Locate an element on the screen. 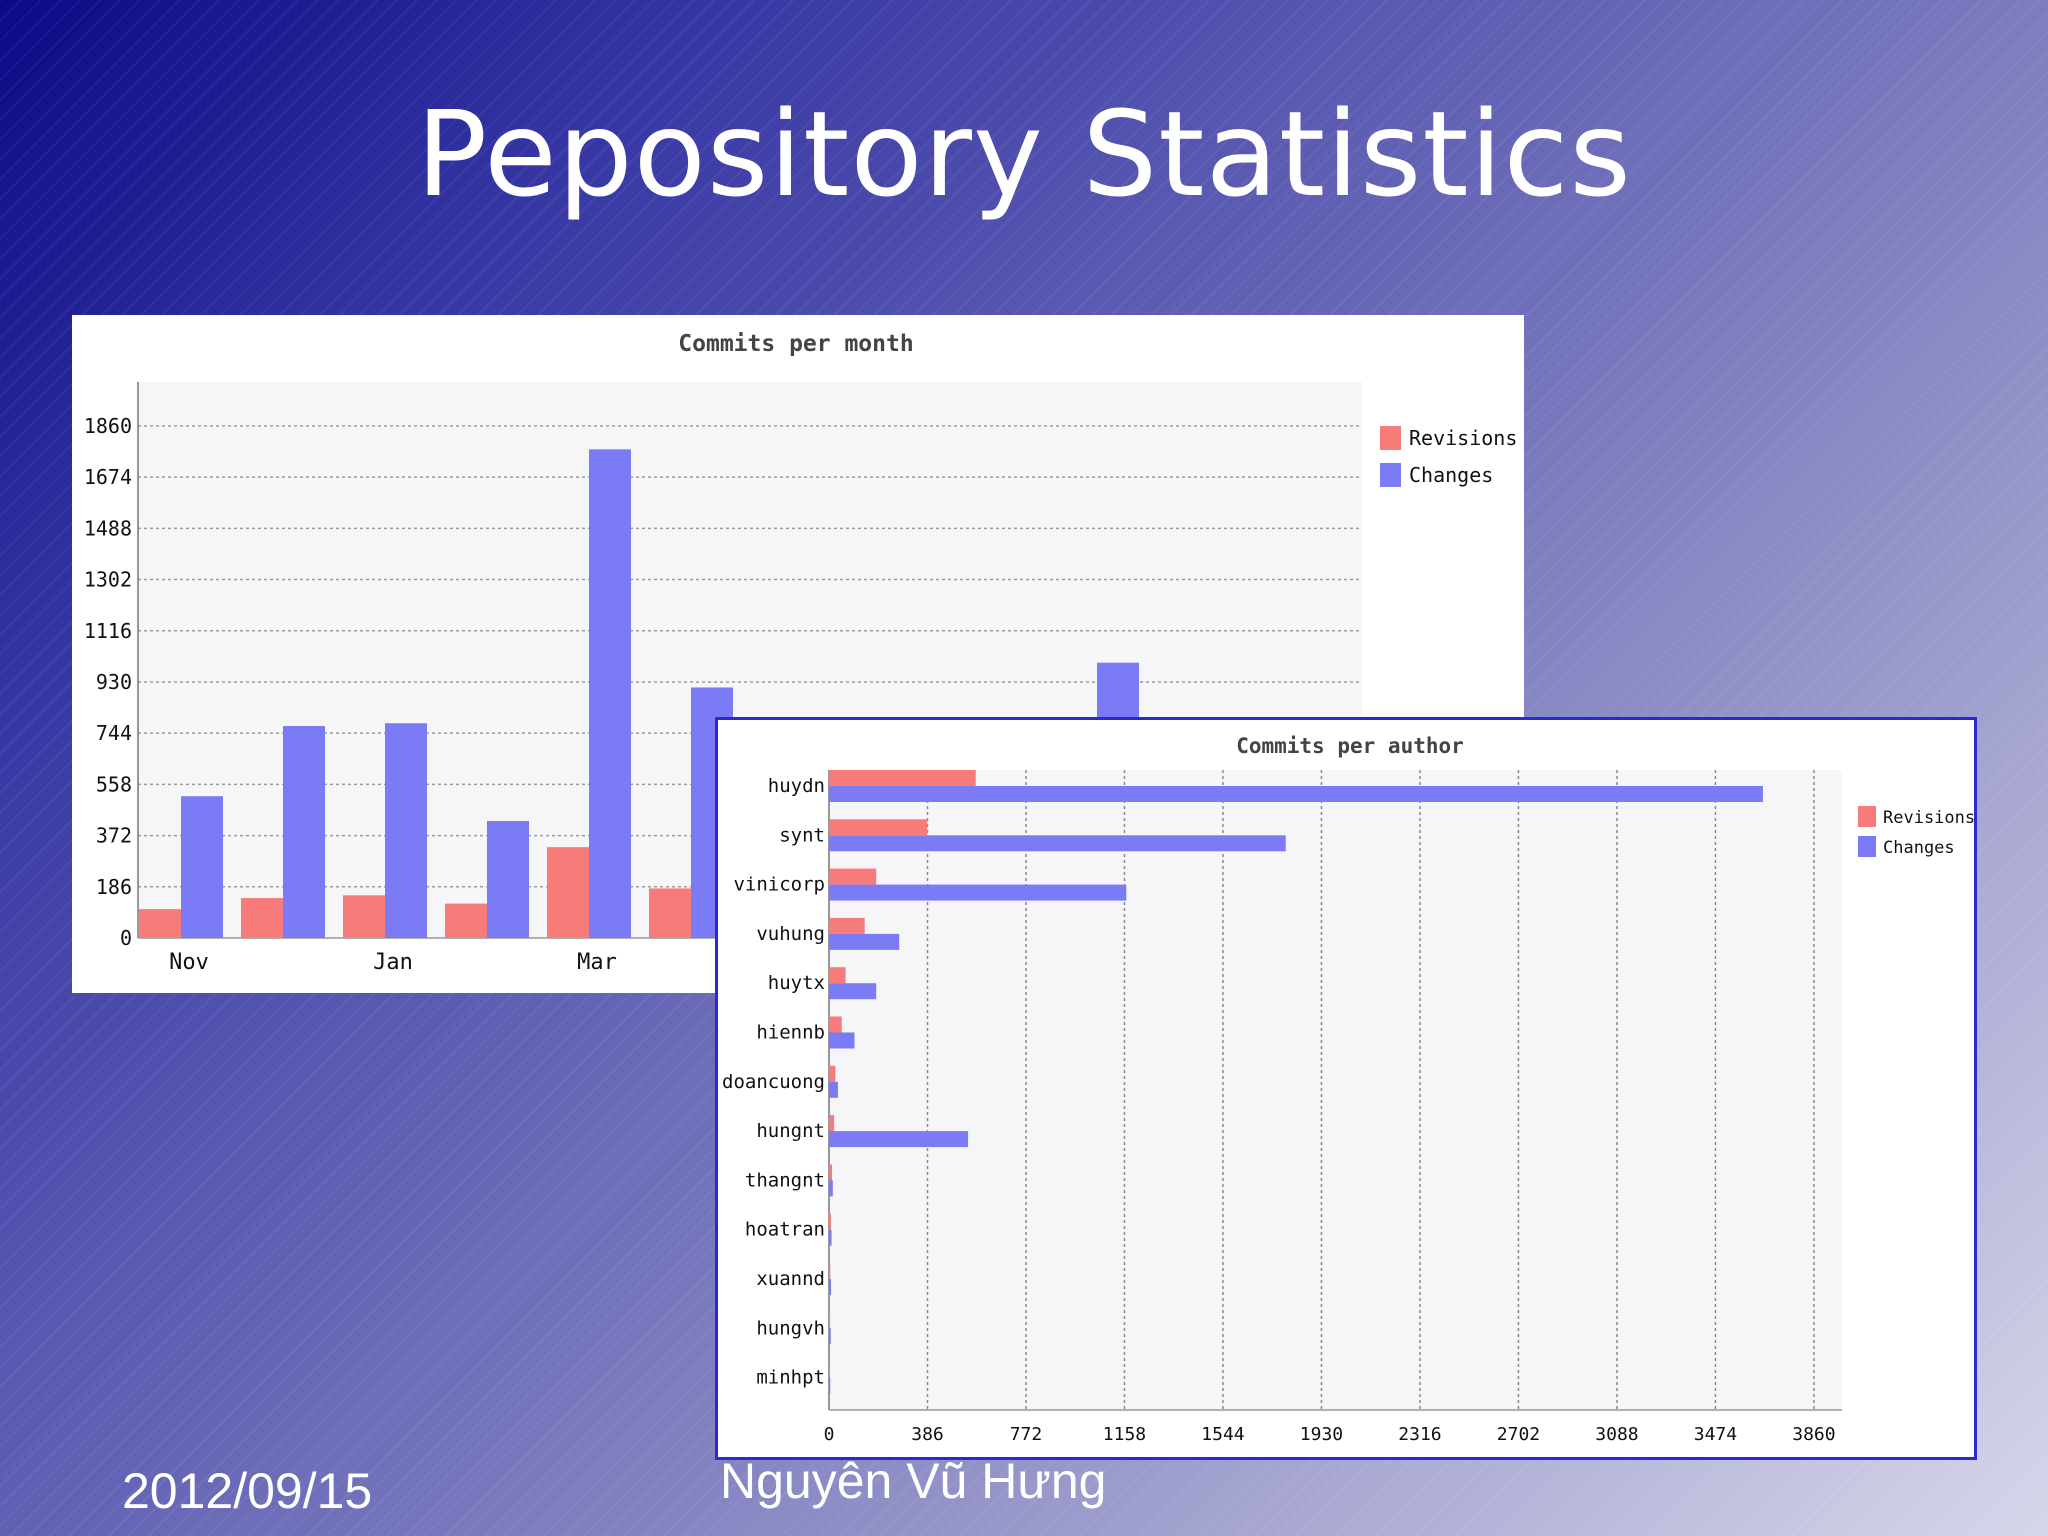 The height and width of the screenshot is (1536, 2048). bar-changes-doancuong is located at coordinates (833, 1089).